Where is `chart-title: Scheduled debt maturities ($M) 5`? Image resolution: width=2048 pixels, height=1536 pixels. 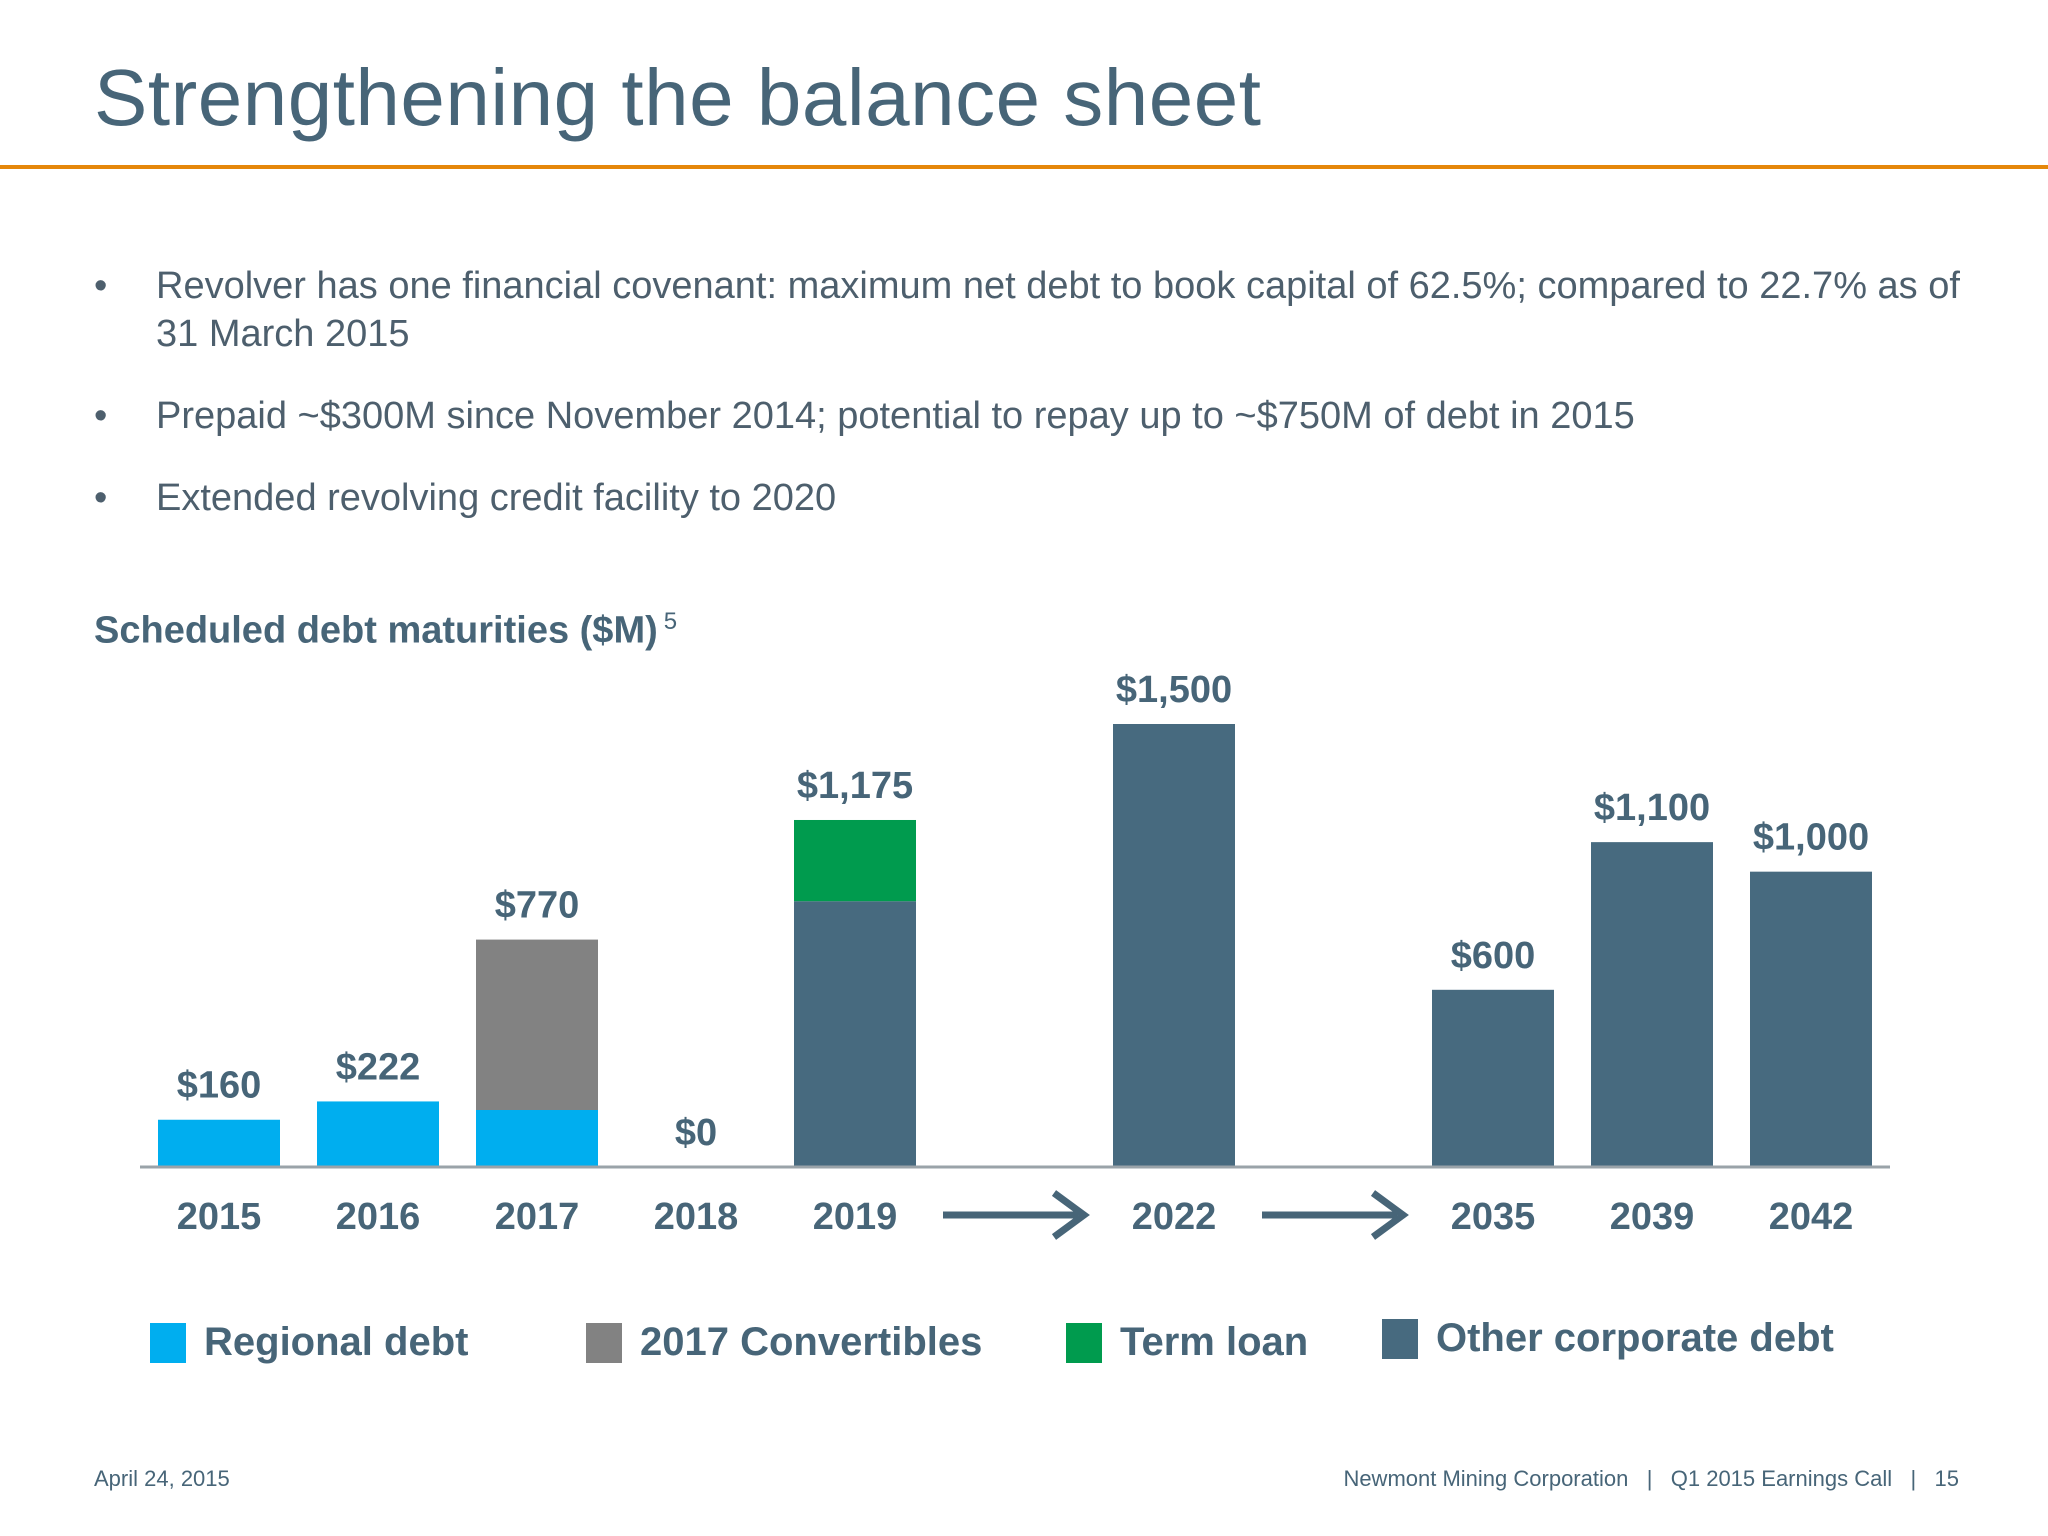
chart-title: Scheduled debt maturities ($M) 5 is located at coordinates (385, 630).